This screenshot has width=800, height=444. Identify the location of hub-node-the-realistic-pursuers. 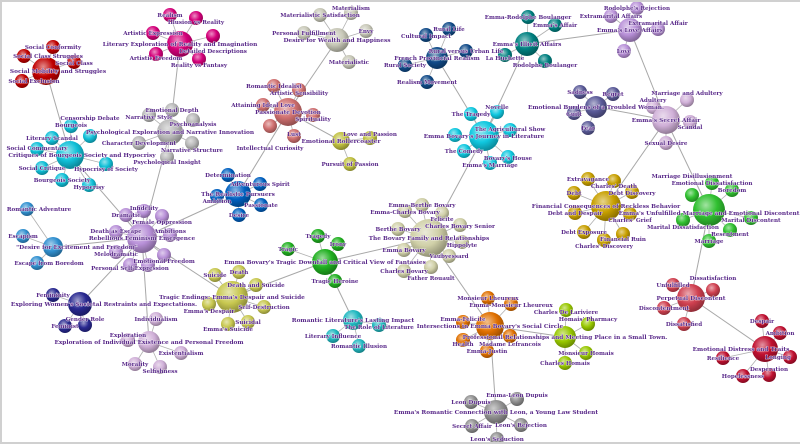
(238, 194).